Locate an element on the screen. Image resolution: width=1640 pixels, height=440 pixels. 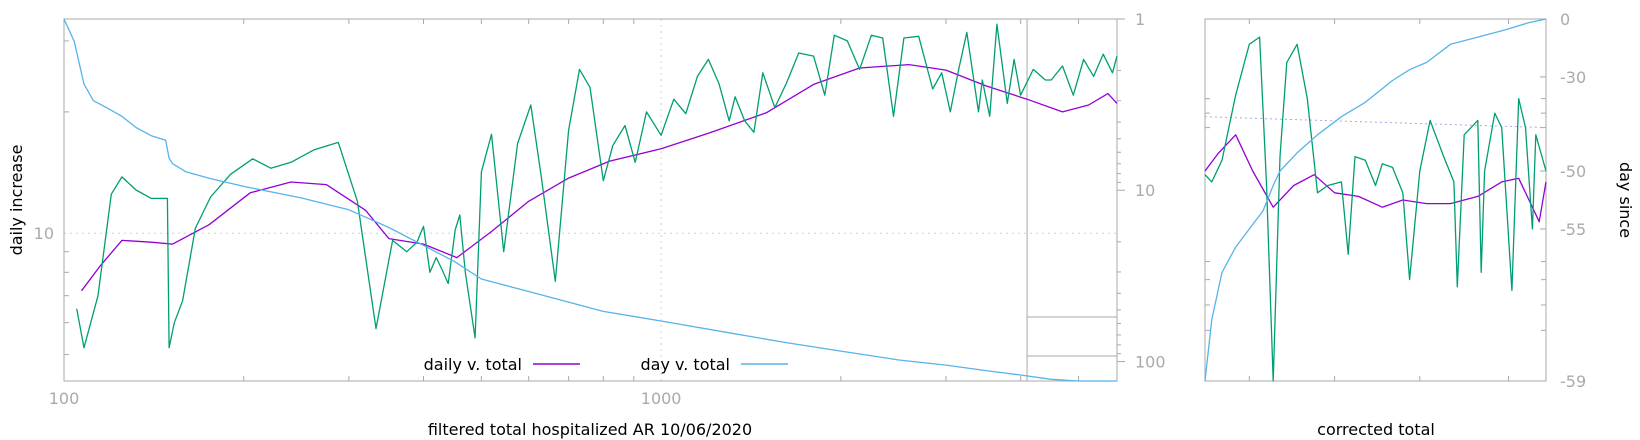
inset-tick-labels: 0 -30 -50 -55 -59 is located at coordinates (1573, 200).